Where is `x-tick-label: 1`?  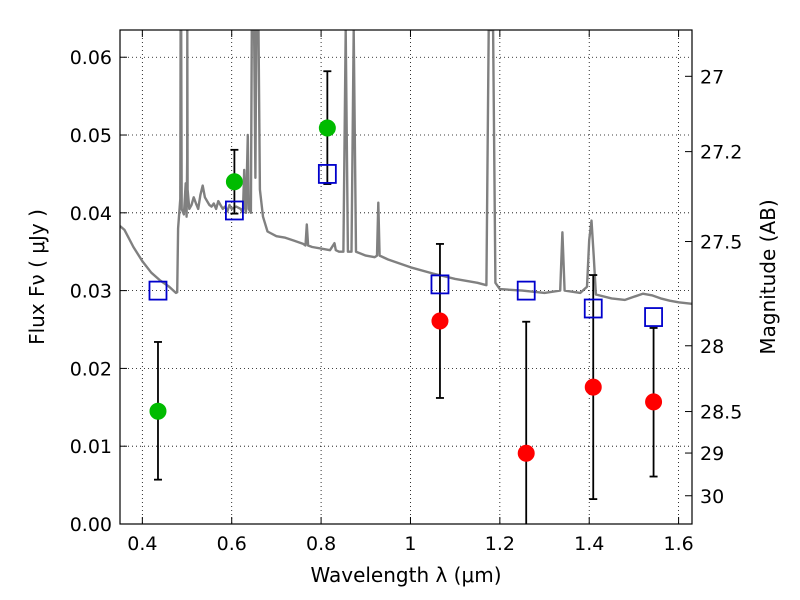
x-tick-label: 1 is located at coordinates (410, 544).